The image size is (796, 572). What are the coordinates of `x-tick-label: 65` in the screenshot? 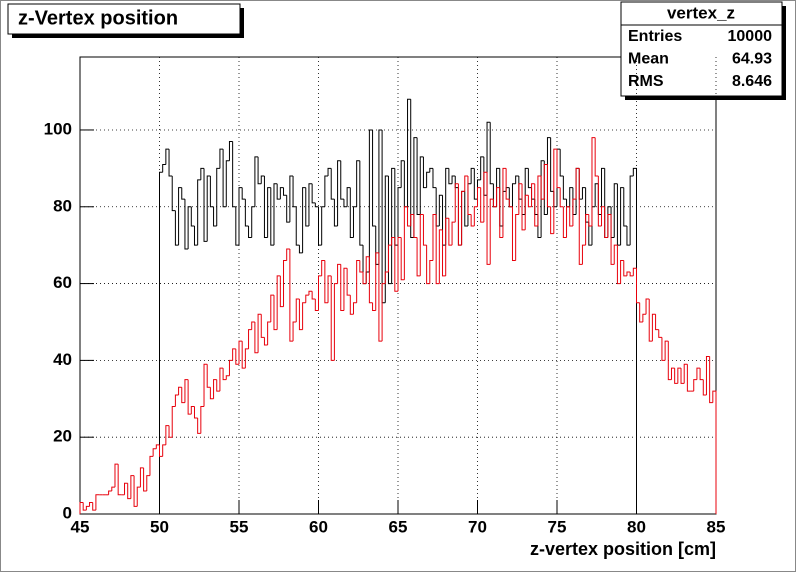 It's located at (398, 526).